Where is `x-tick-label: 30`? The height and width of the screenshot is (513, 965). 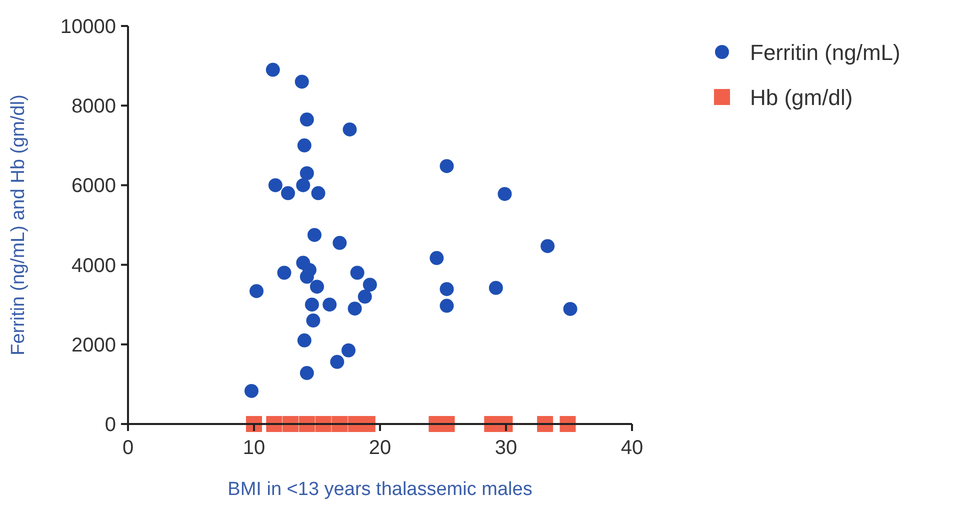 x-tick-label: 30 is located at coordinates (506, 448).